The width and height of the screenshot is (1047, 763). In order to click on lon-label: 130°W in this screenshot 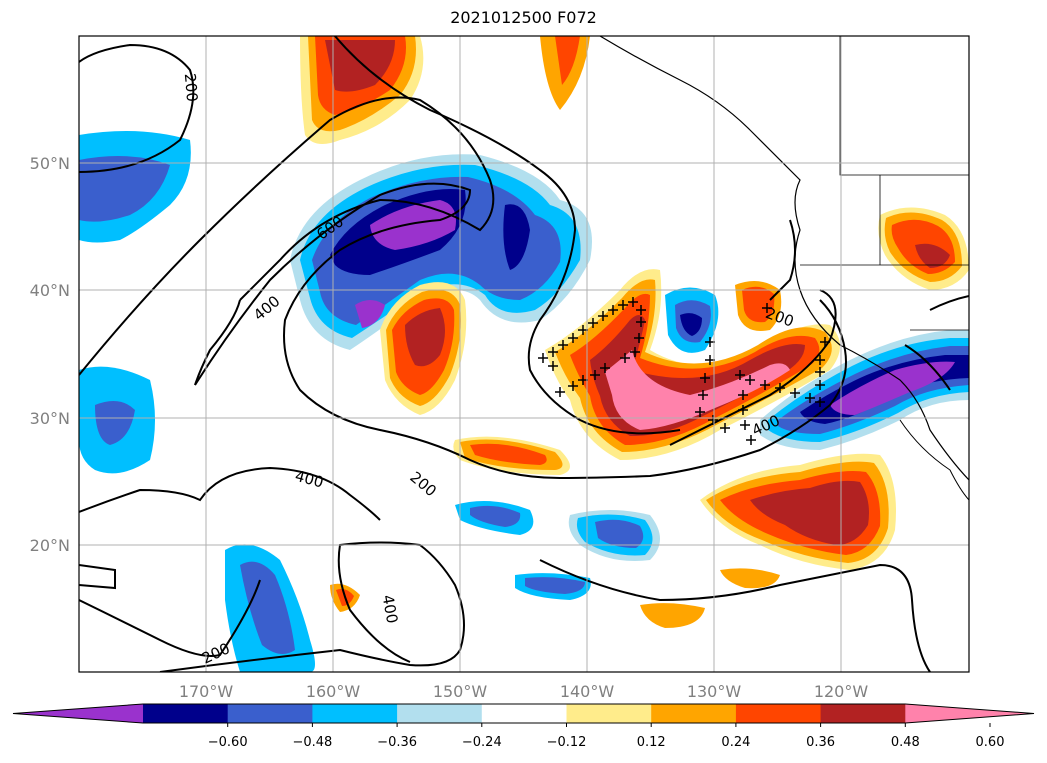, I will do `click(714, 691)`.